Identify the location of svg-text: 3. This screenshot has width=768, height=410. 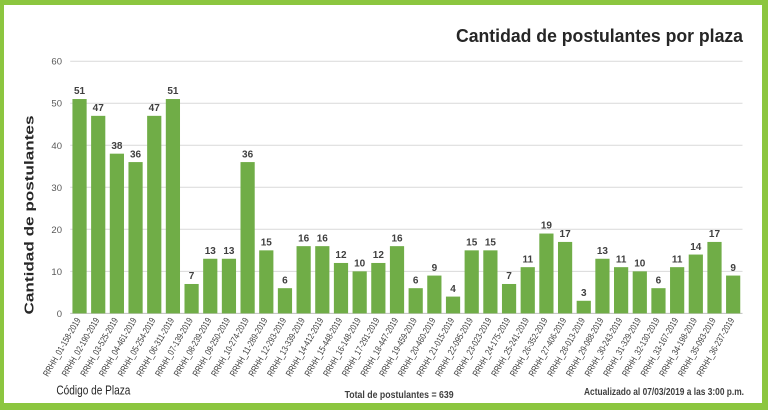
(584, 293).